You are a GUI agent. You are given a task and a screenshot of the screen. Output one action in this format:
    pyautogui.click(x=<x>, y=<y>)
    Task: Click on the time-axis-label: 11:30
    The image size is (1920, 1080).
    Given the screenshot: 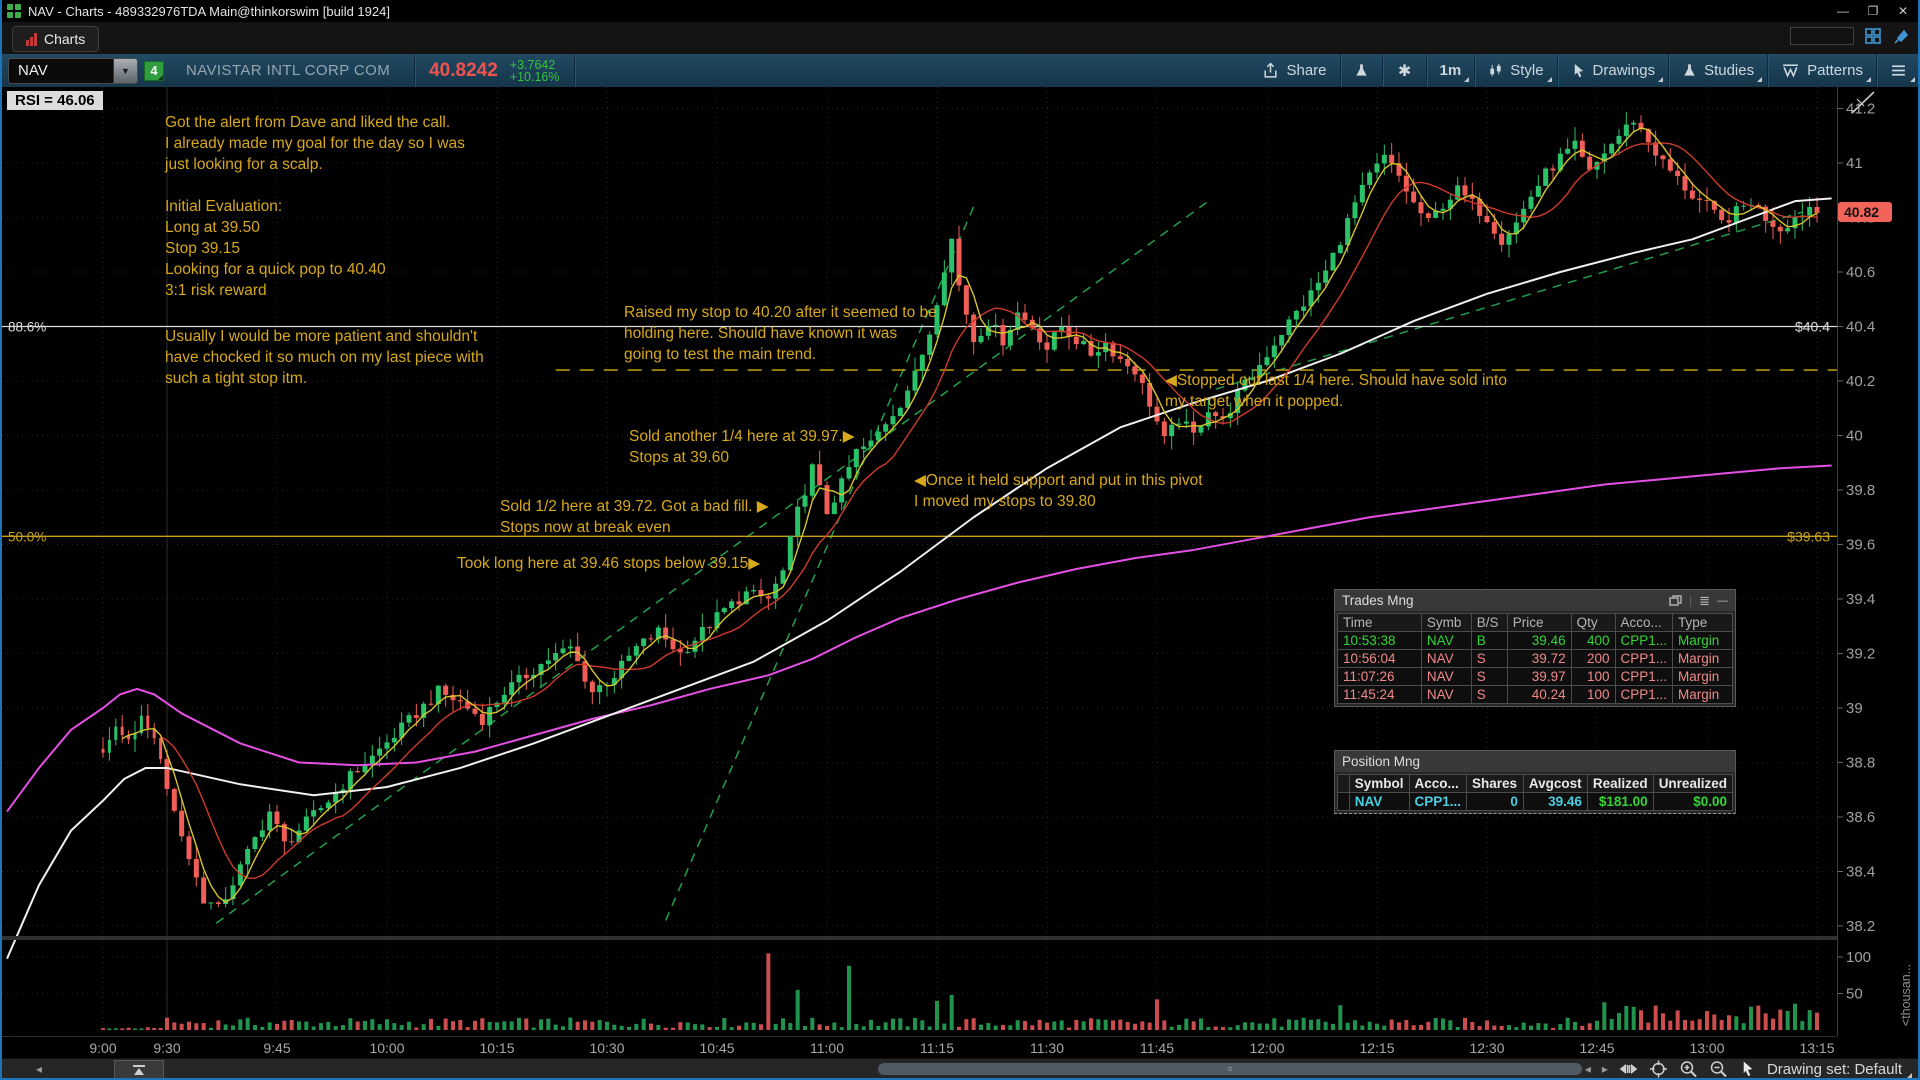 What is the action you would take?
    pyautogui.click(x=1046, y=1048)
    